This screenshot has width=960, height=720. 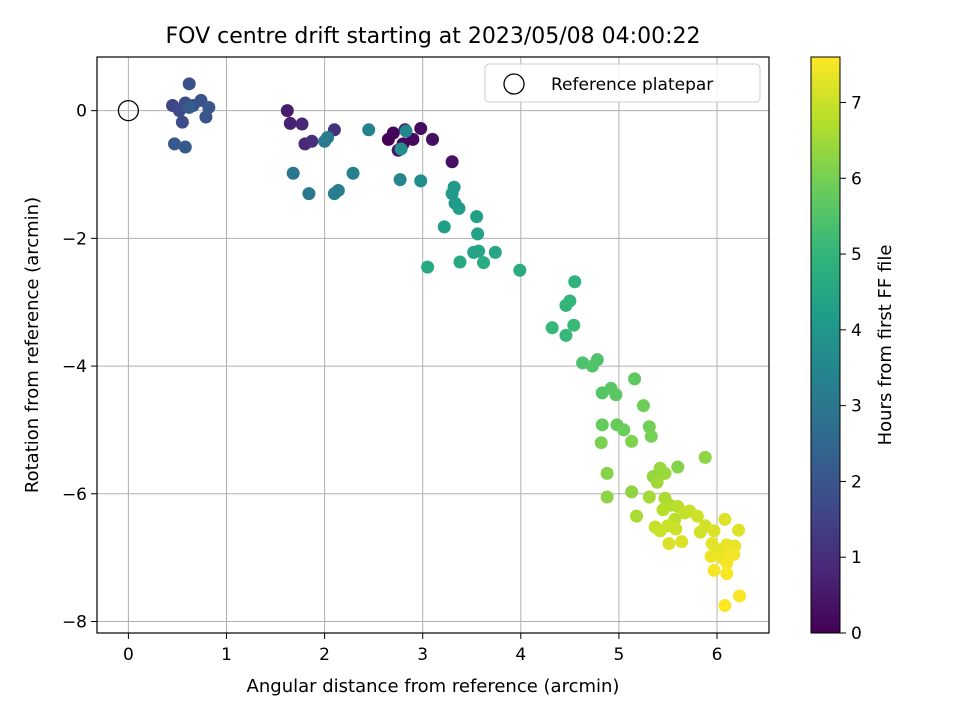 I want to click on x-tick-label: 5, so click(x=618, y=655).